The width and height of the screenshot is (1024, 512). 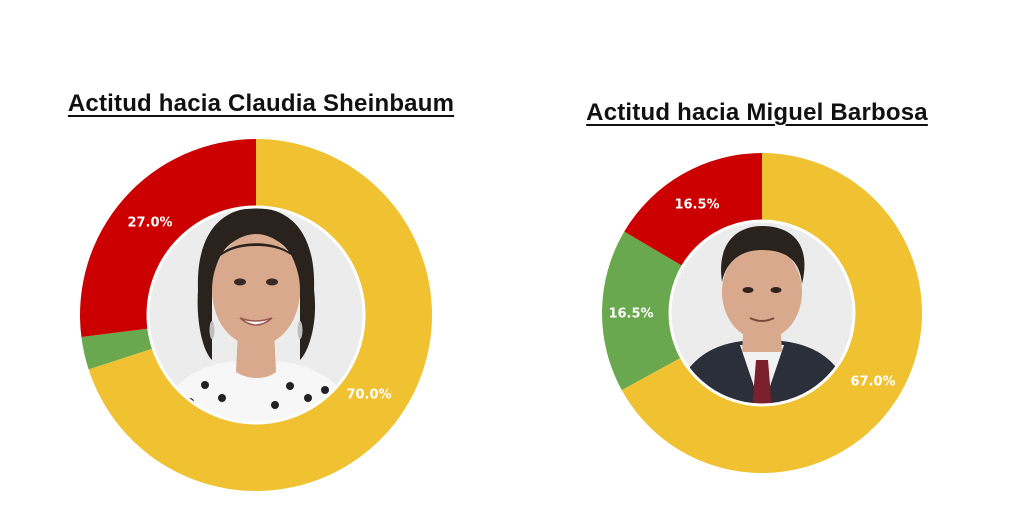 I want to click on slice-label: 70.0%, so click(x=368, y=395).